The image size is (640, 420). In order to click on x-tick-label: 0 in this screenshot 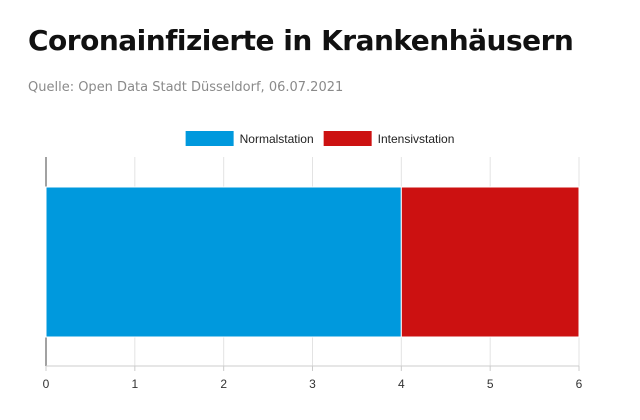, I will do `click(46, 384)`.